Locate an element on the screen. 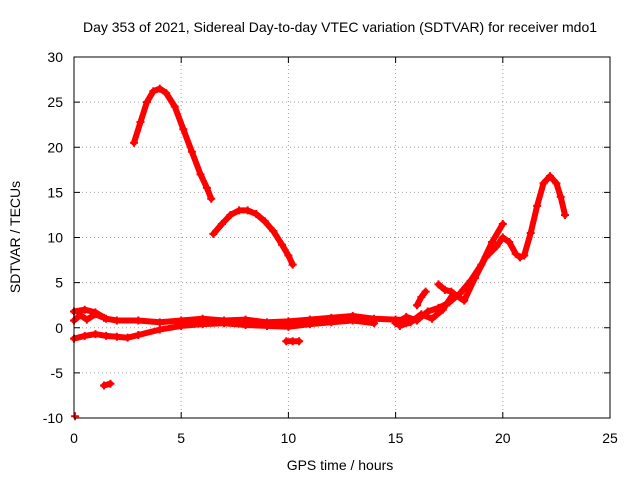 The image size is (640, 480). x-tick-label: 5 is located at coordinates (181, 438).